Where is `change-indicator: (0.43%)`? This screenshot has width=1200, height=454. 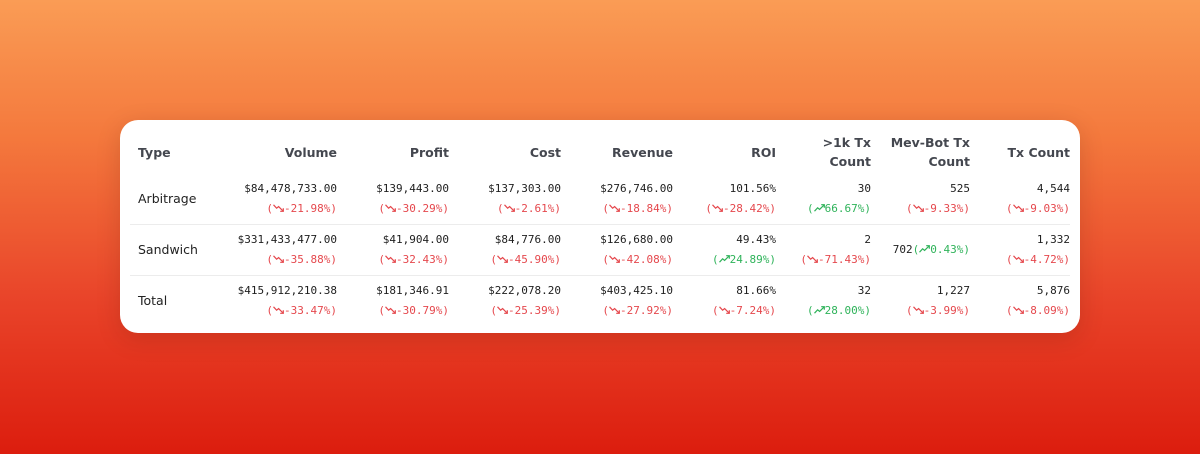
change-indicator: (0.43%) is located at coordinates (941, 249).